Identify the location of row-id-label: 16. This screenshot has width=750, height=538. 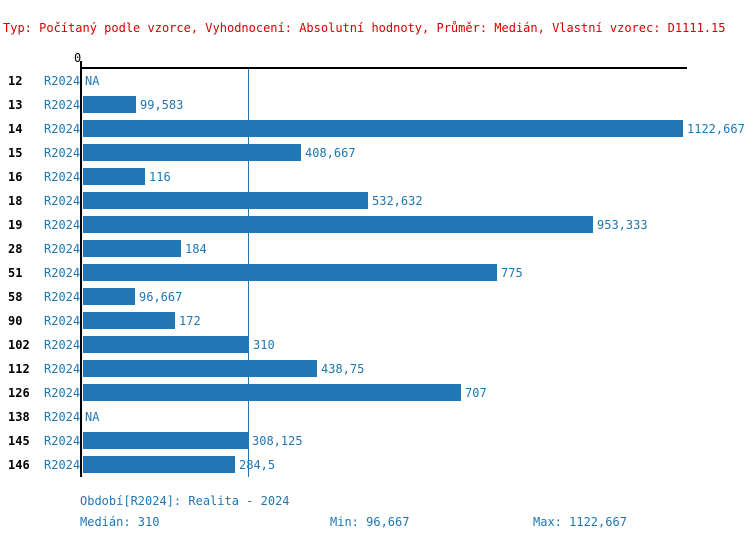
(15, 177).